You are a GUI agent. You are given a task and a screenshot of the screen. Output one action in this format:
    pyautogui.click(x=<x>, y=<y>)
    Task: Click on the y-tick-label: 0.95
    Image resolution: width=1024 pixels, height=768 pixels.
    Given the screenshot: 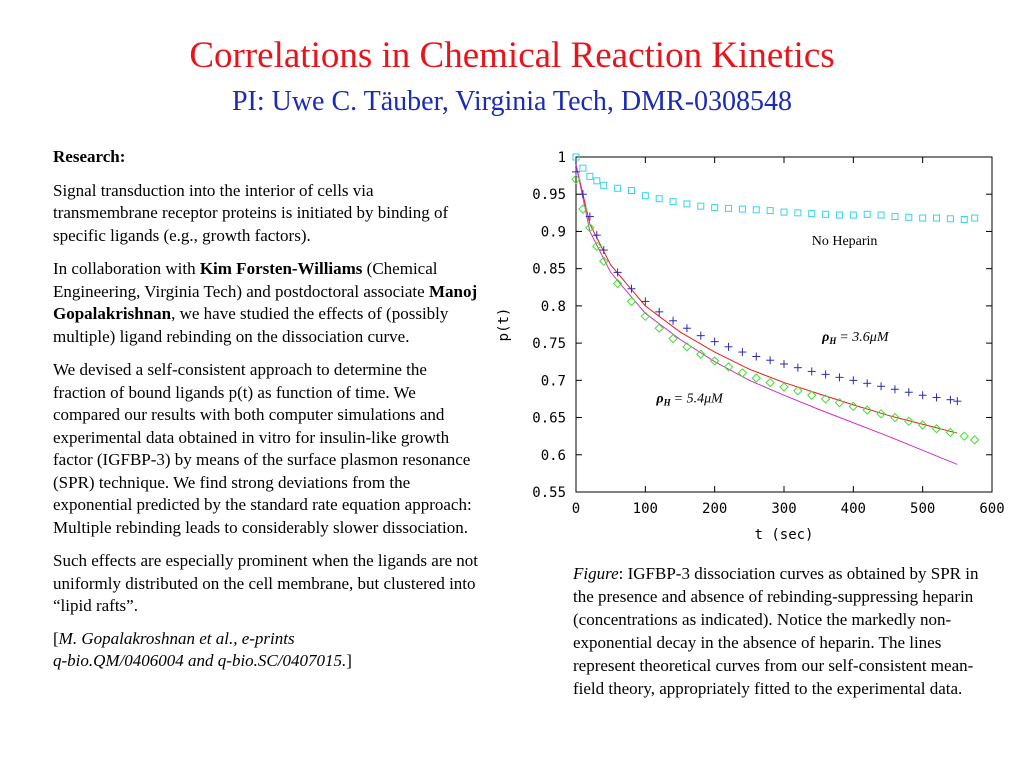 What is the action you would take?
    pyautogui.click(x=549, y=195)
    